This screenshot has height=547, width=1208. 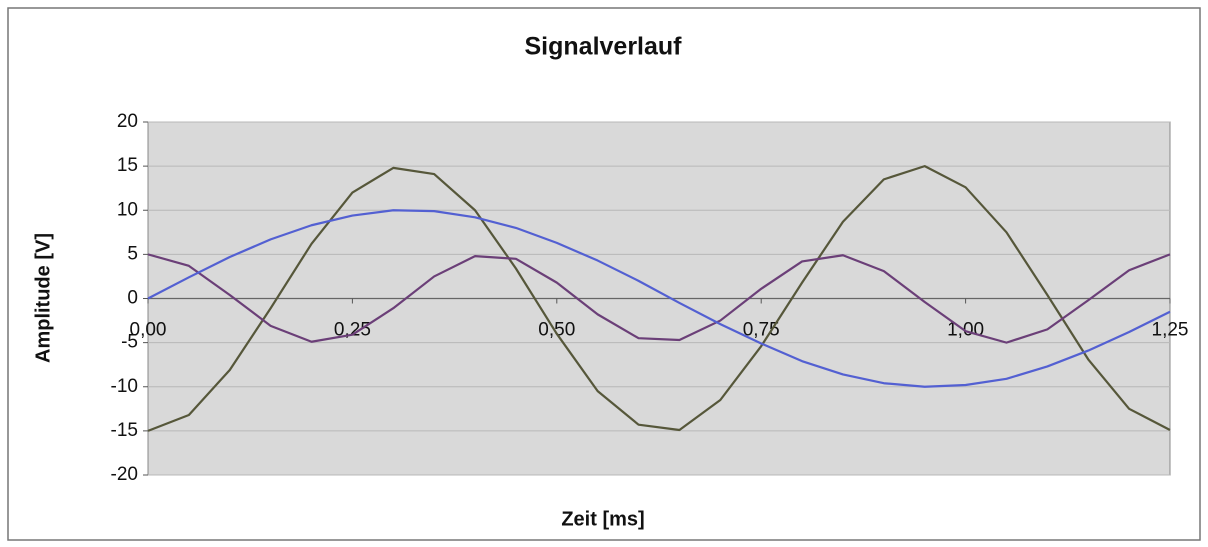 What do you see at coordinates (127, 209) in the screenshot?
I see `y-tick-label: 10` at bounding box center [127, 209].